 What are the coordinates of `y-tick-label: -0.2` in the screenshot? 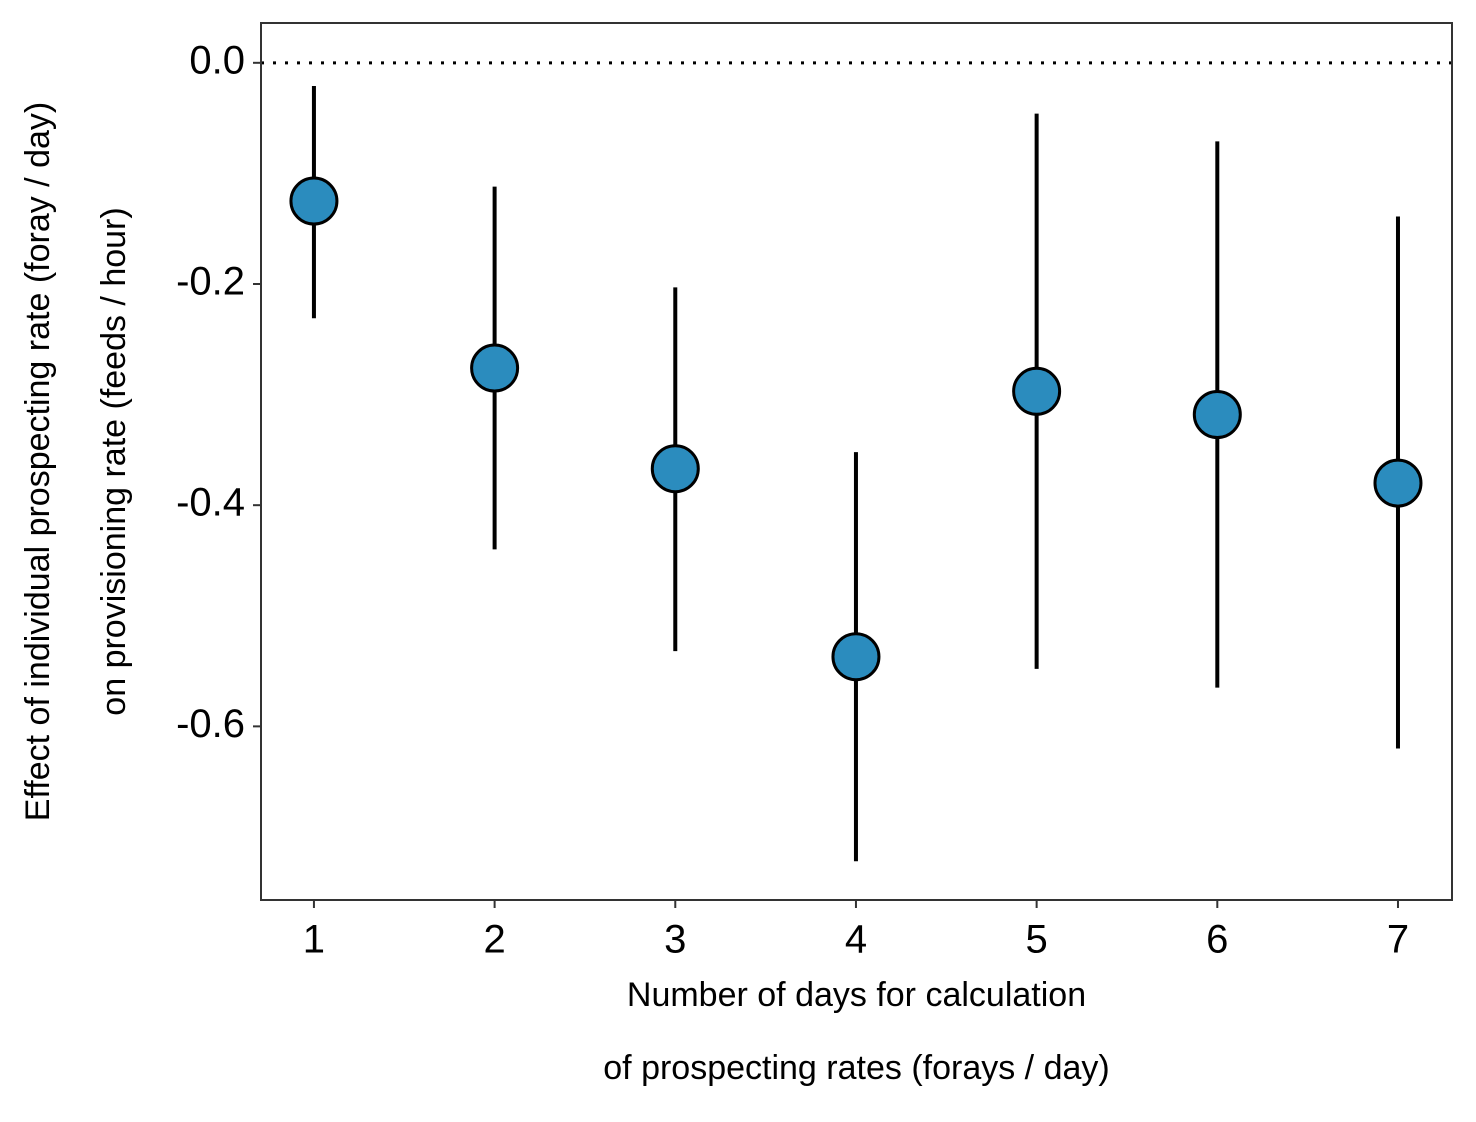 It's located at (210, 282).